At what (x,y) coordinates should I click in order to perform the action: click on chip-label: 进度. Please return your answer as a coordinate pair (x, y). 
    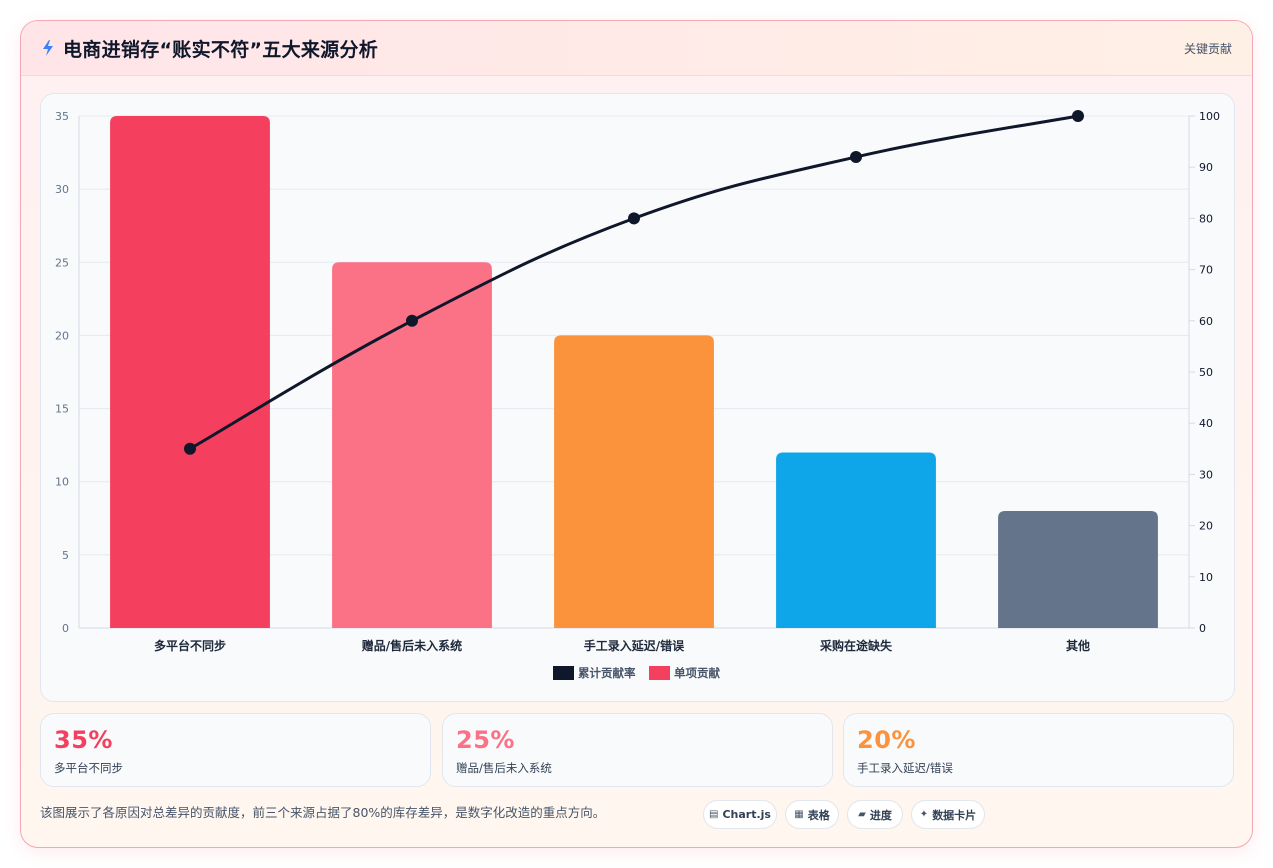
    Looking at the image, I should click on (880, 815).